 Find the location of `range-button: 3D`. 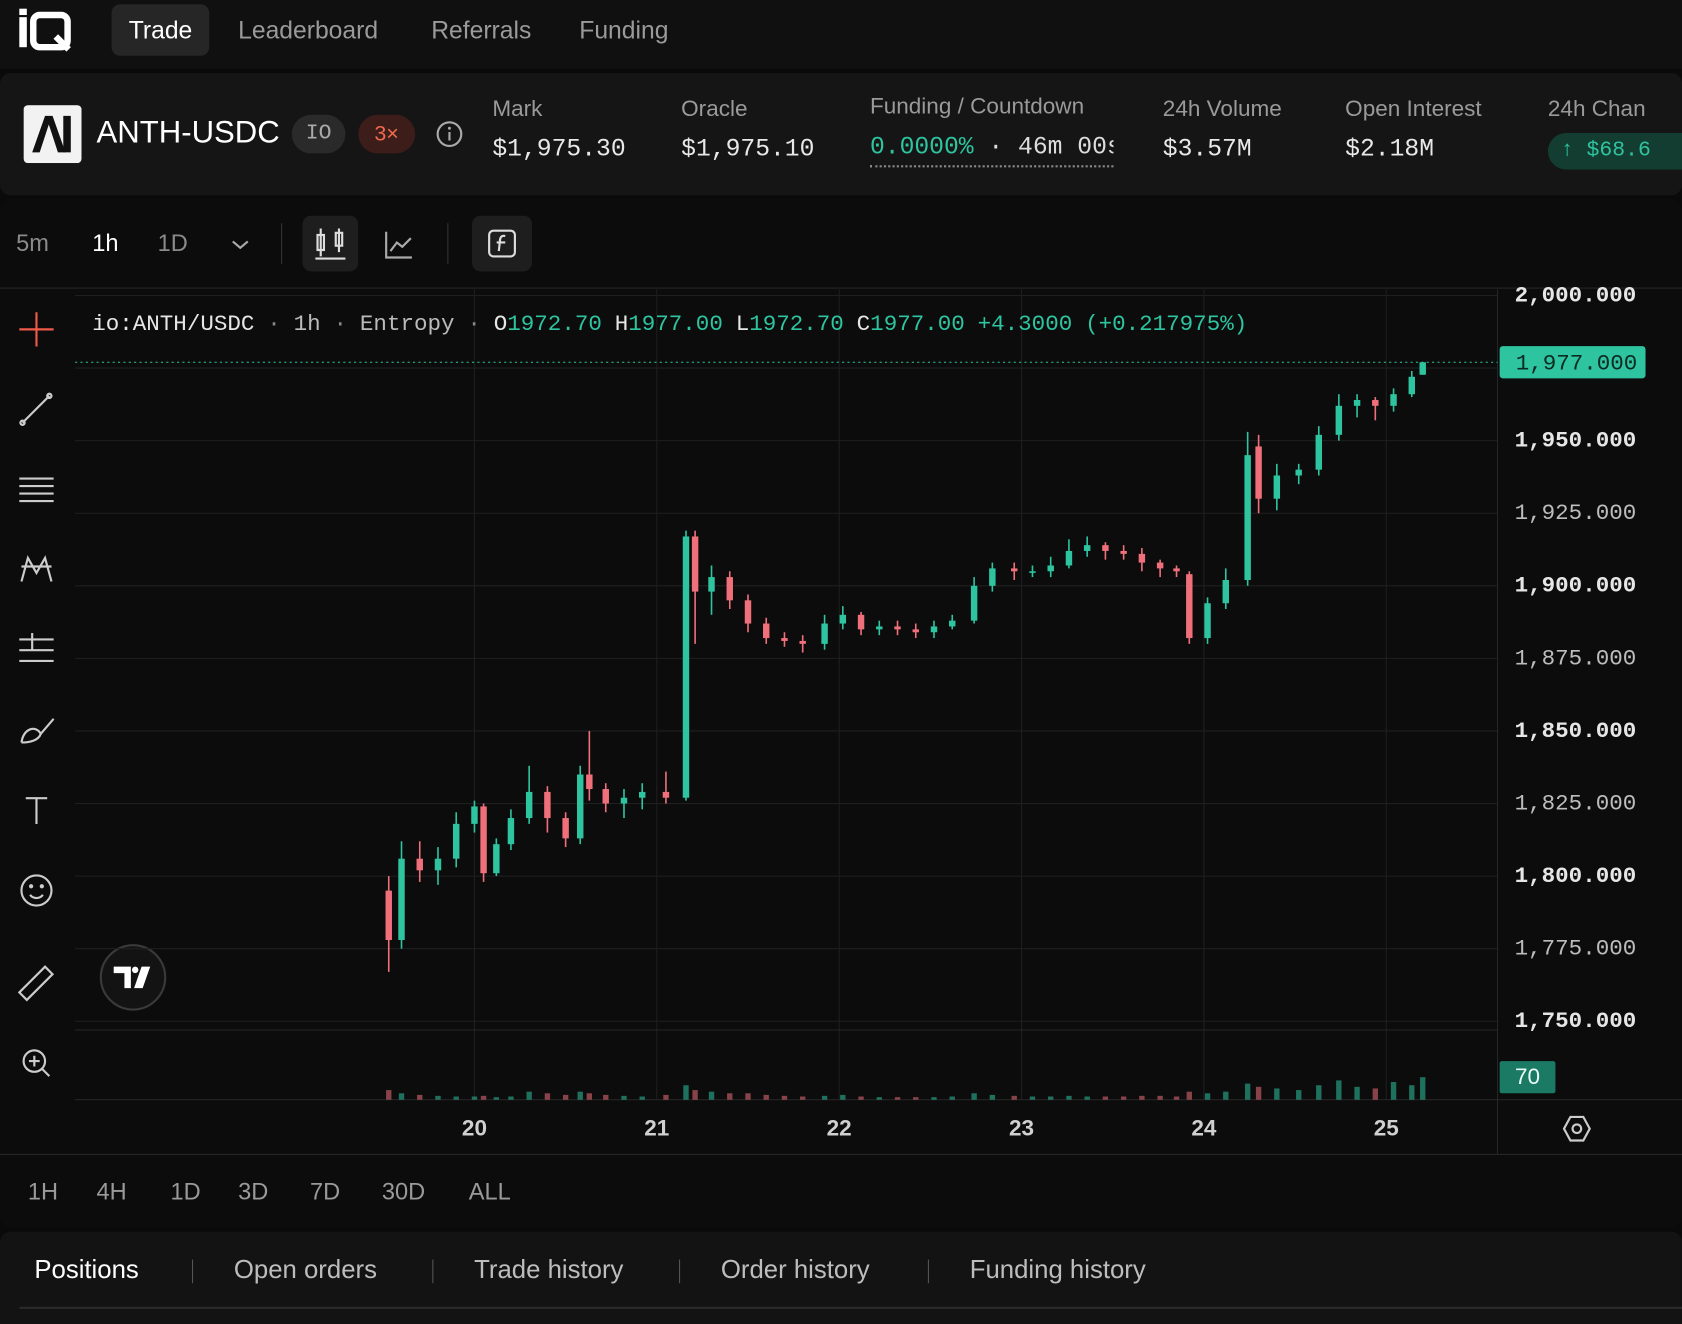

range-button: 3D is located at coordinates (253, 1191).